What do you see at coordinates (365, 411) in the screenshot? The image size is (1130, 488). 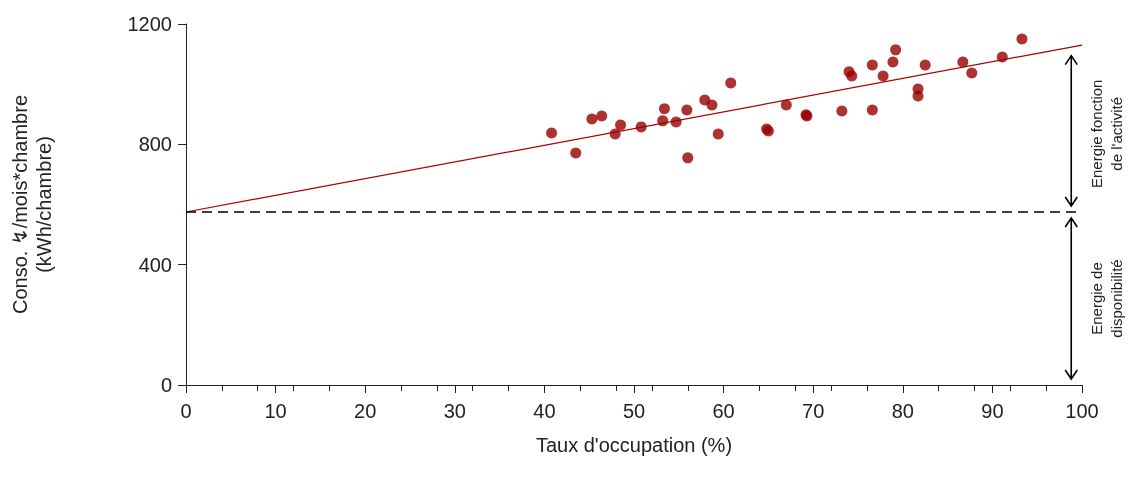 I see `x-tick-label: 20` at bounding box center [365, 411].